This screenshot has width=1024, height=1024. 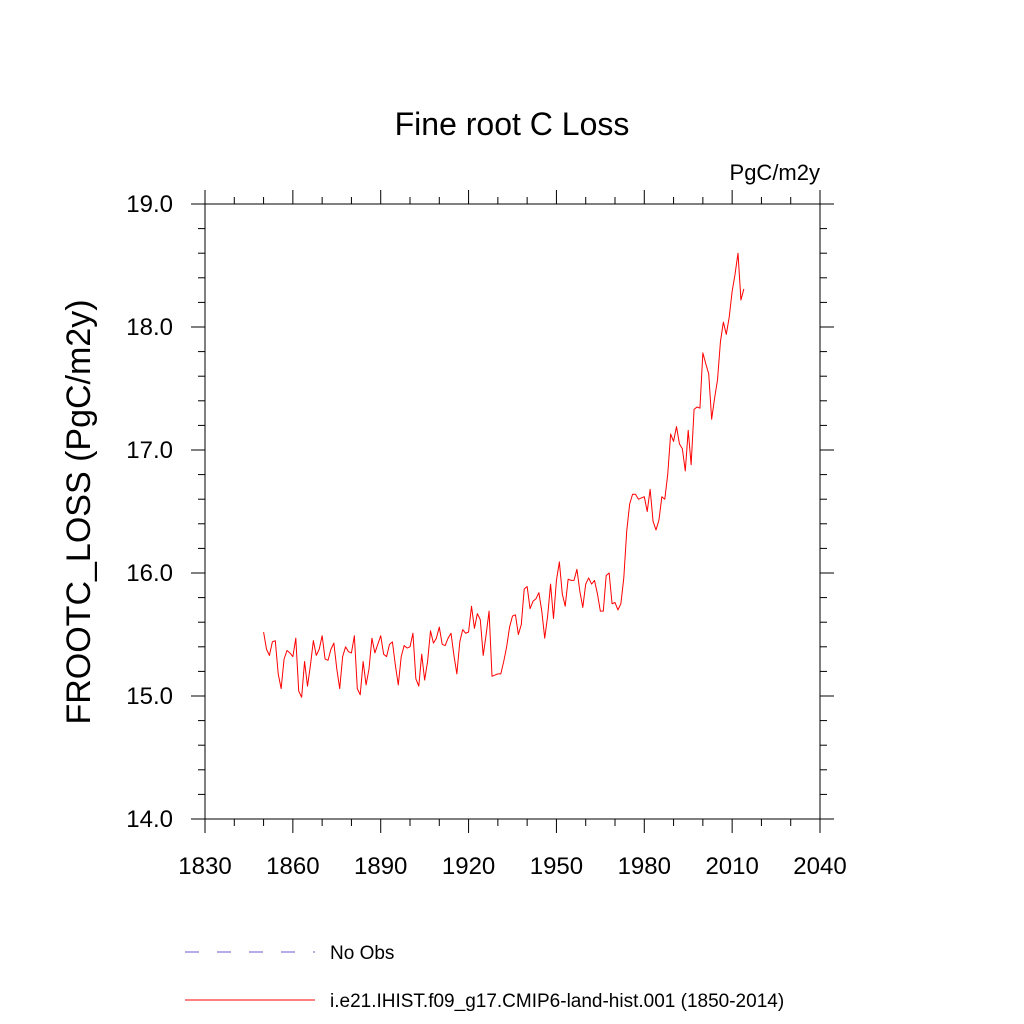 What do you see at coordinates (149, 696) in the screenshot?
I see `y-tick-label: 15.0` at bounding box center [149, 696].